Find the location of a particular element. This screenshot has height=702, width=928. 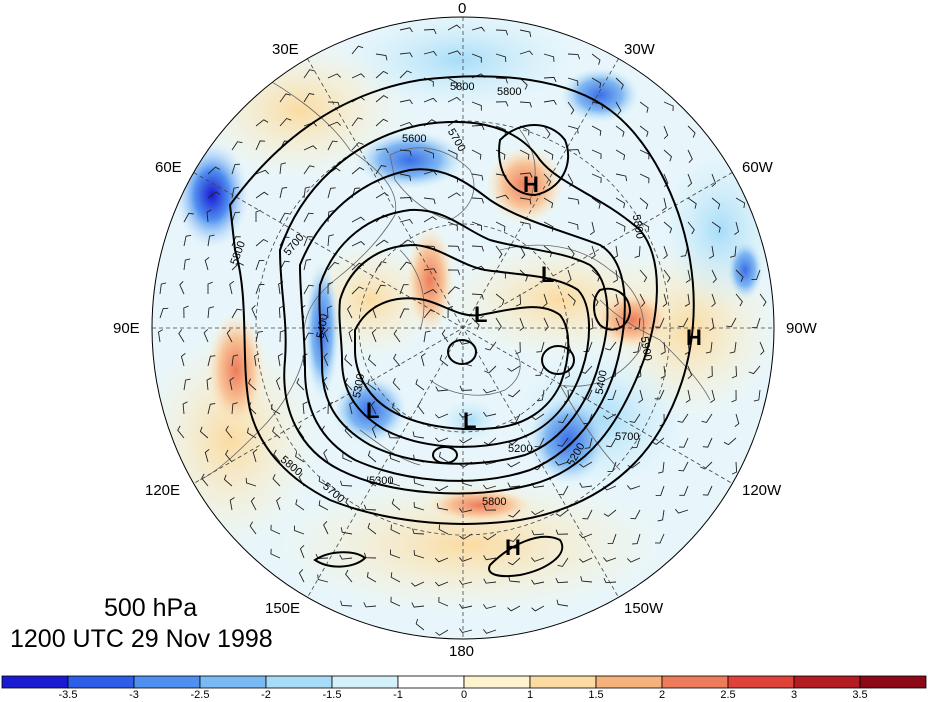

low-center-marker: L is located at coordinates (547, 274).